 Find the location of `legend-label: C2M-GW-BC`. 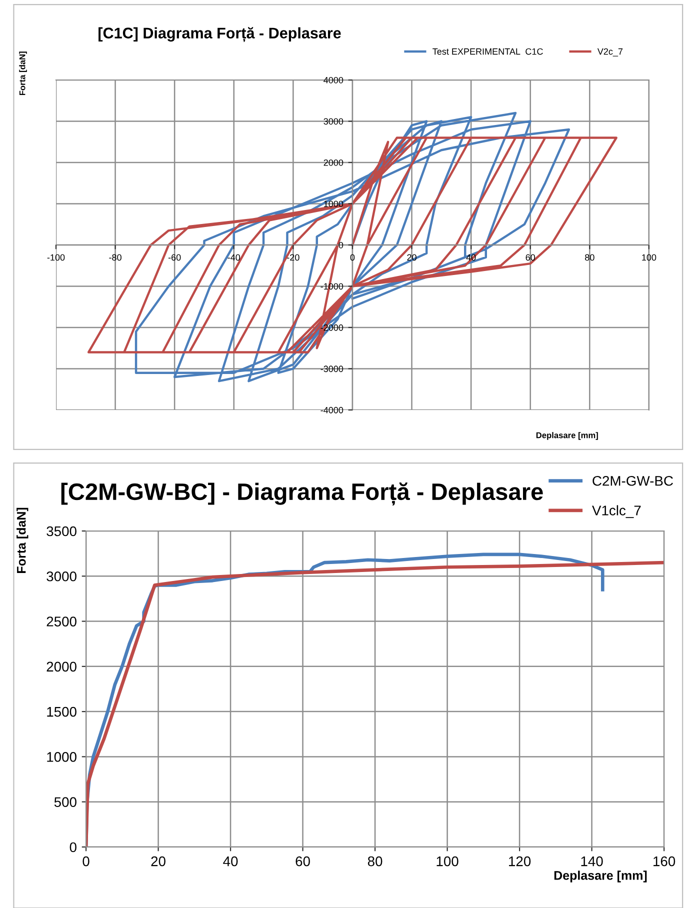

legend-label: C2M-GW-BC is located at coordinates (632, 481).